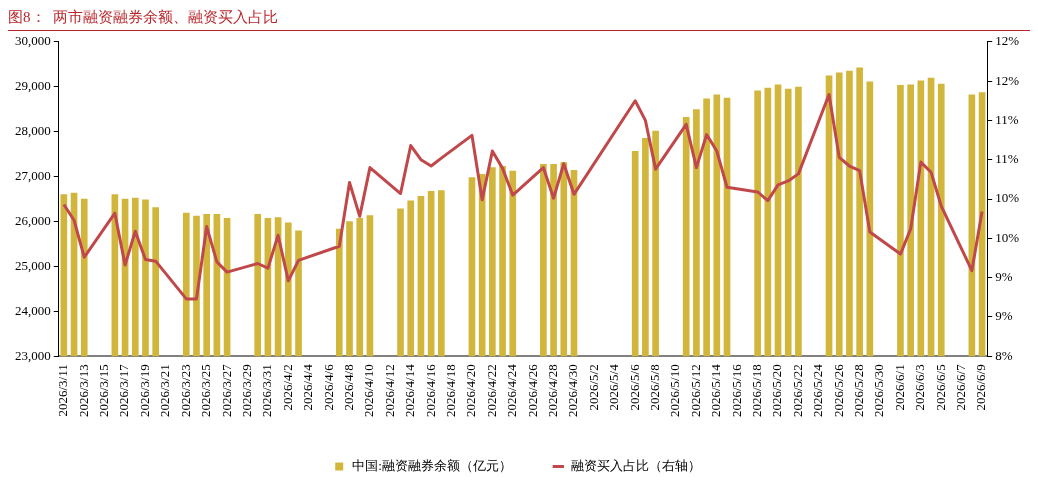 This screenshot has height=496, width=1038. What do you see at coordinates (655, 387) in the screenshot?
I see `x-tick-label: 2026/5/8` at bounding box center [655, 387].